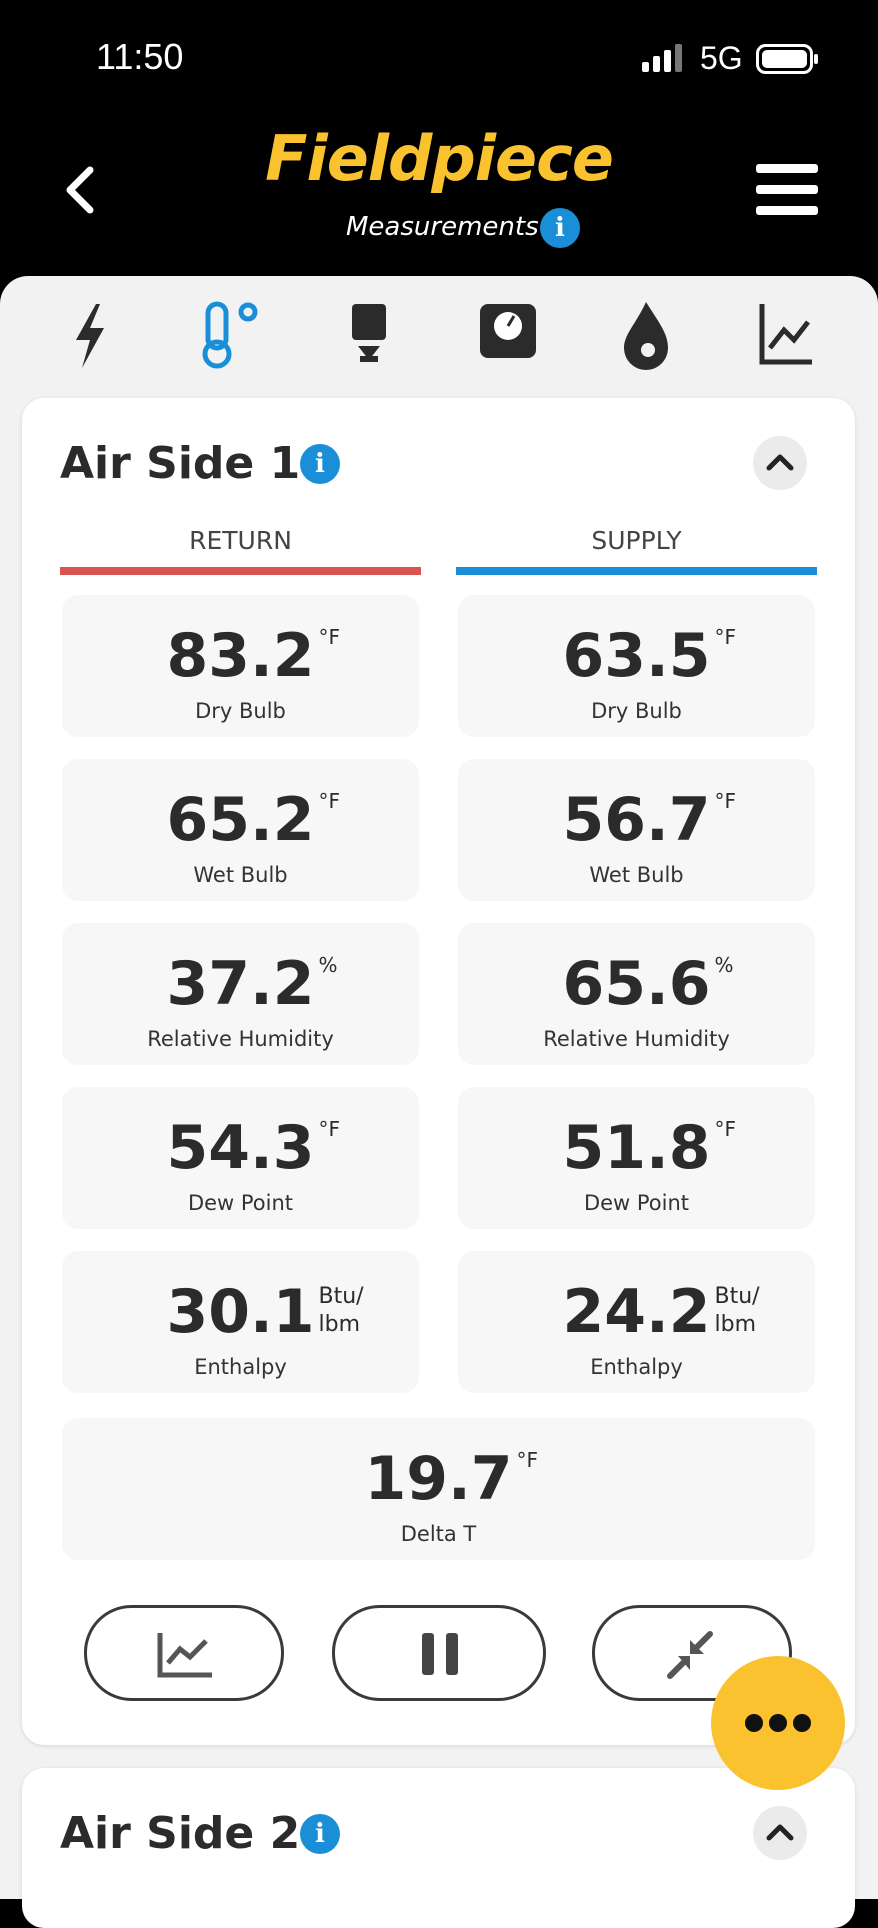 This screenshot has width=878, height=1928. I want to click on value-number: 51.8 °F, so click(649, 1148).